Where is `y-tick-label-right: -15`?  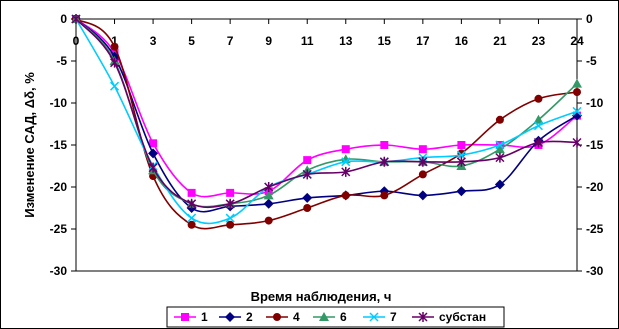 y-tick-label-right: -15 is located at coordinates (595, 145).